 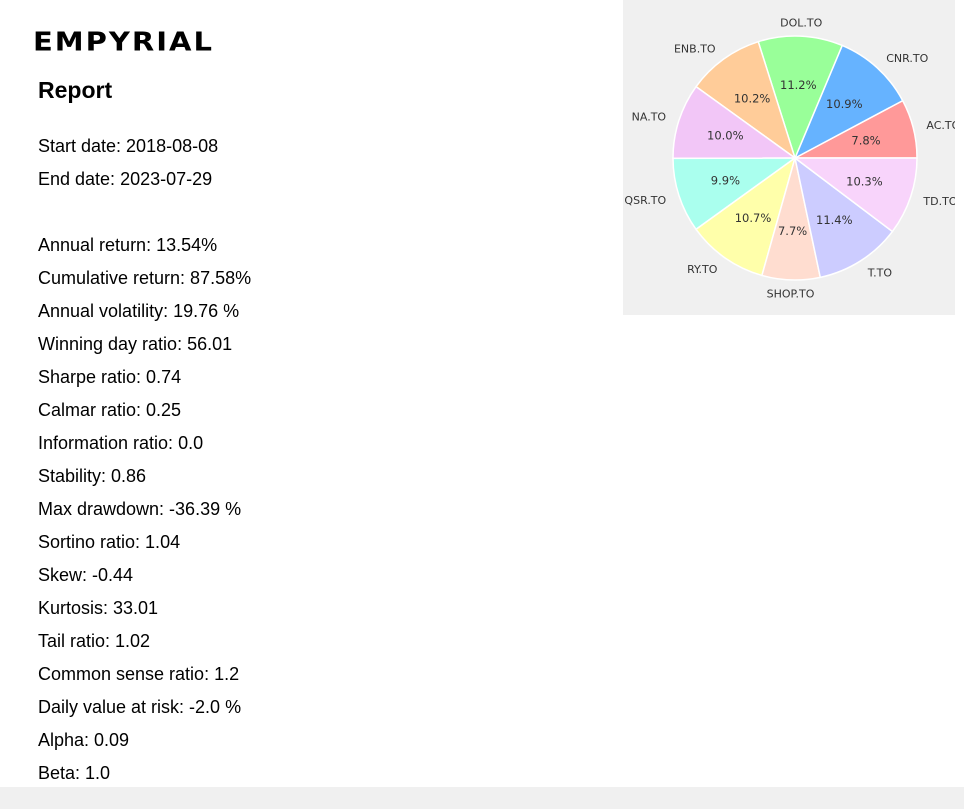 I want to click on metric-cumulative-return: Cumulative return: 87.58%, so click(x=145, y=278).